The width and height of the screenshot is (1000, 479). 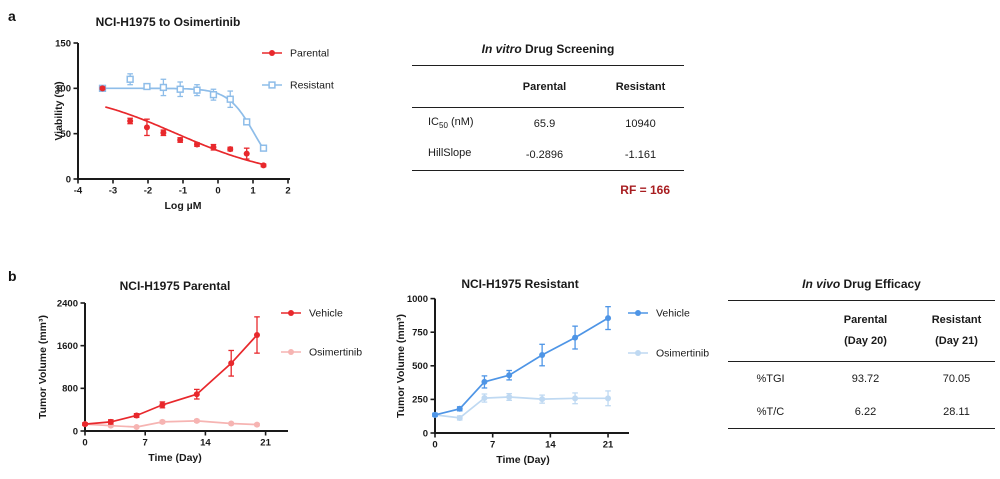 I want to click on y-tick-label: 150, so click(x=63, y=43).